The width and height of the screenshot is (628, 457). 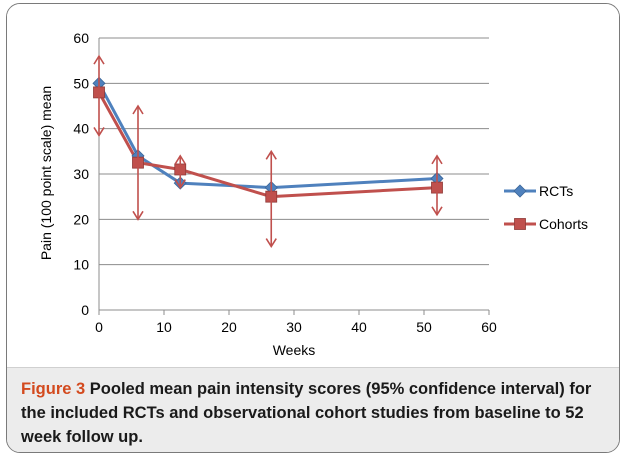 What do you see at coordinates (359, 327) in the screenshot?
I see `x-tick-label: 40` at bounding box center [359, 327].